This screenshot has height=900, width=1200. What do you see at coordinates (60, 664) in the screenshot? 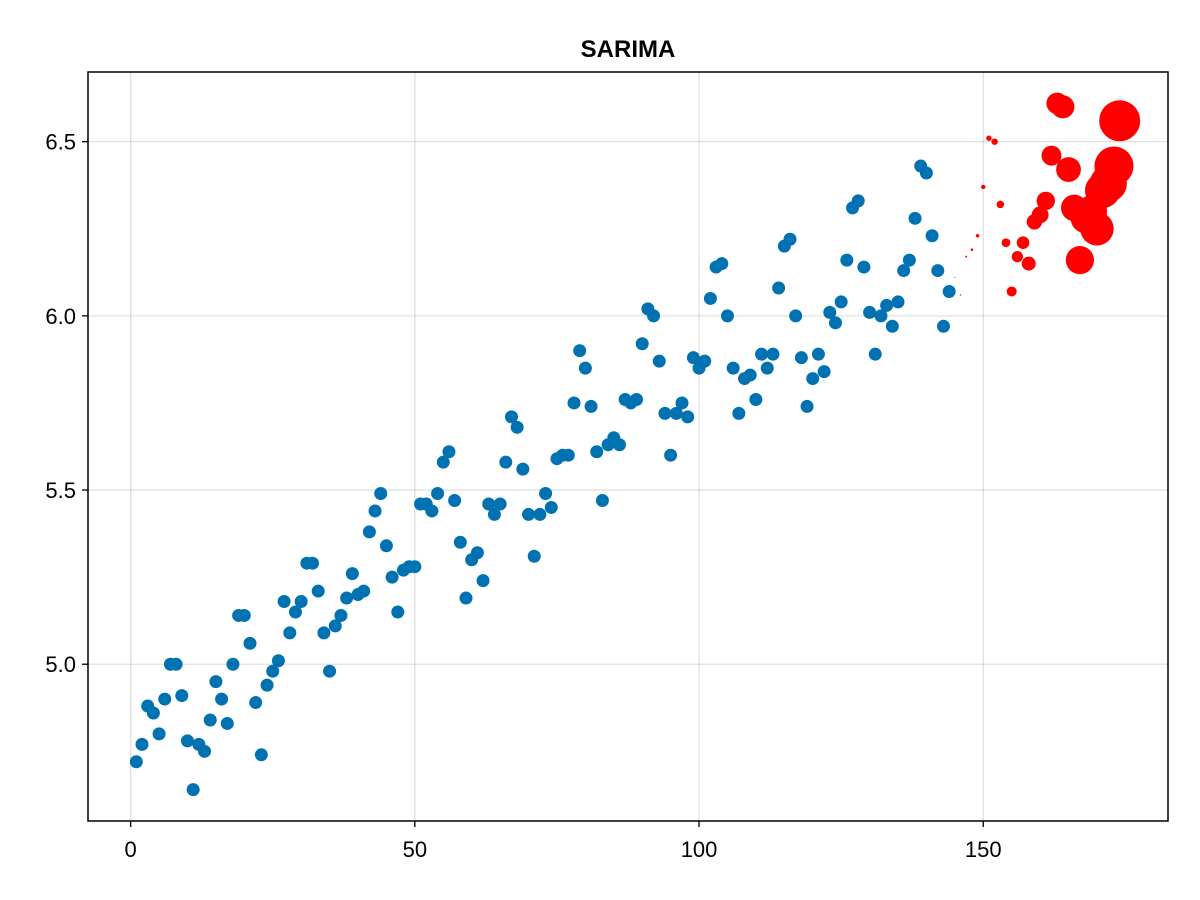
I see `y-tick-label: 5.0` at bounding box center [60, 664].